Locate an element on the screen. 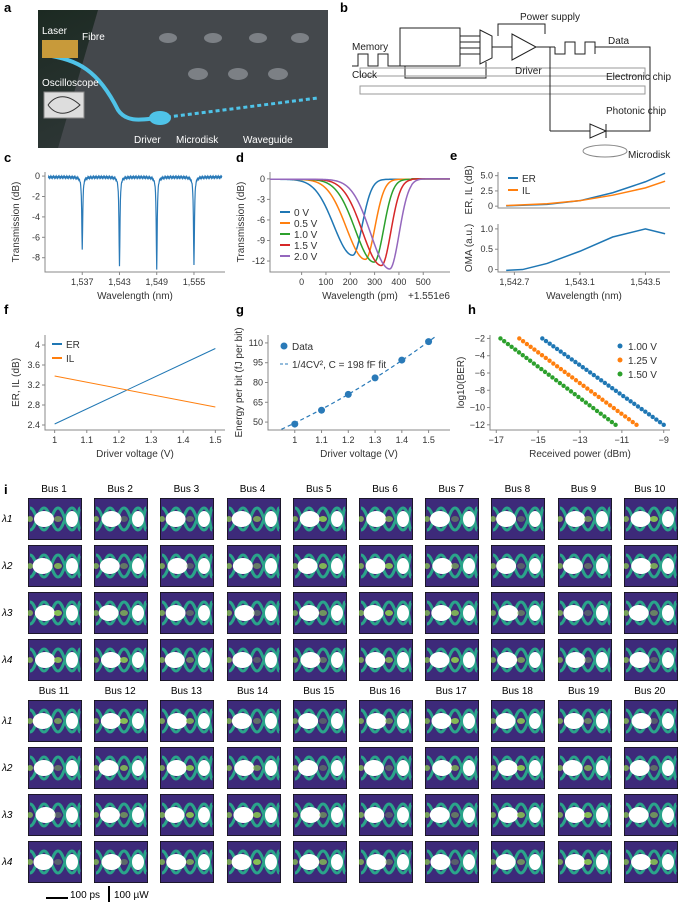  h-ylabel: log10(BER) is located at coordinates (461, 383).